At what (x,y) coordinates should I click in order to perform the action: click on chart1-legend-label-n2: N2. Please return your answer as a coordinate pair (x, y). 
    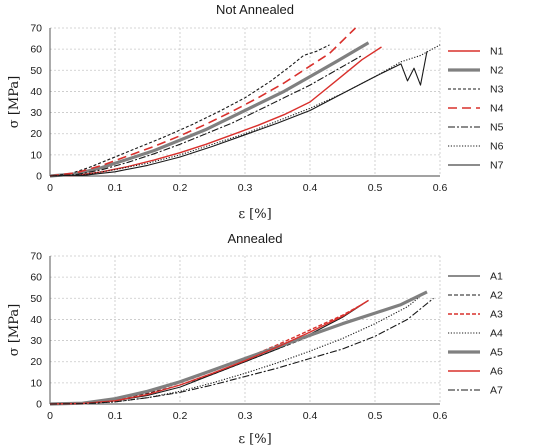
    Looking at the image, I should click on (497, 71).